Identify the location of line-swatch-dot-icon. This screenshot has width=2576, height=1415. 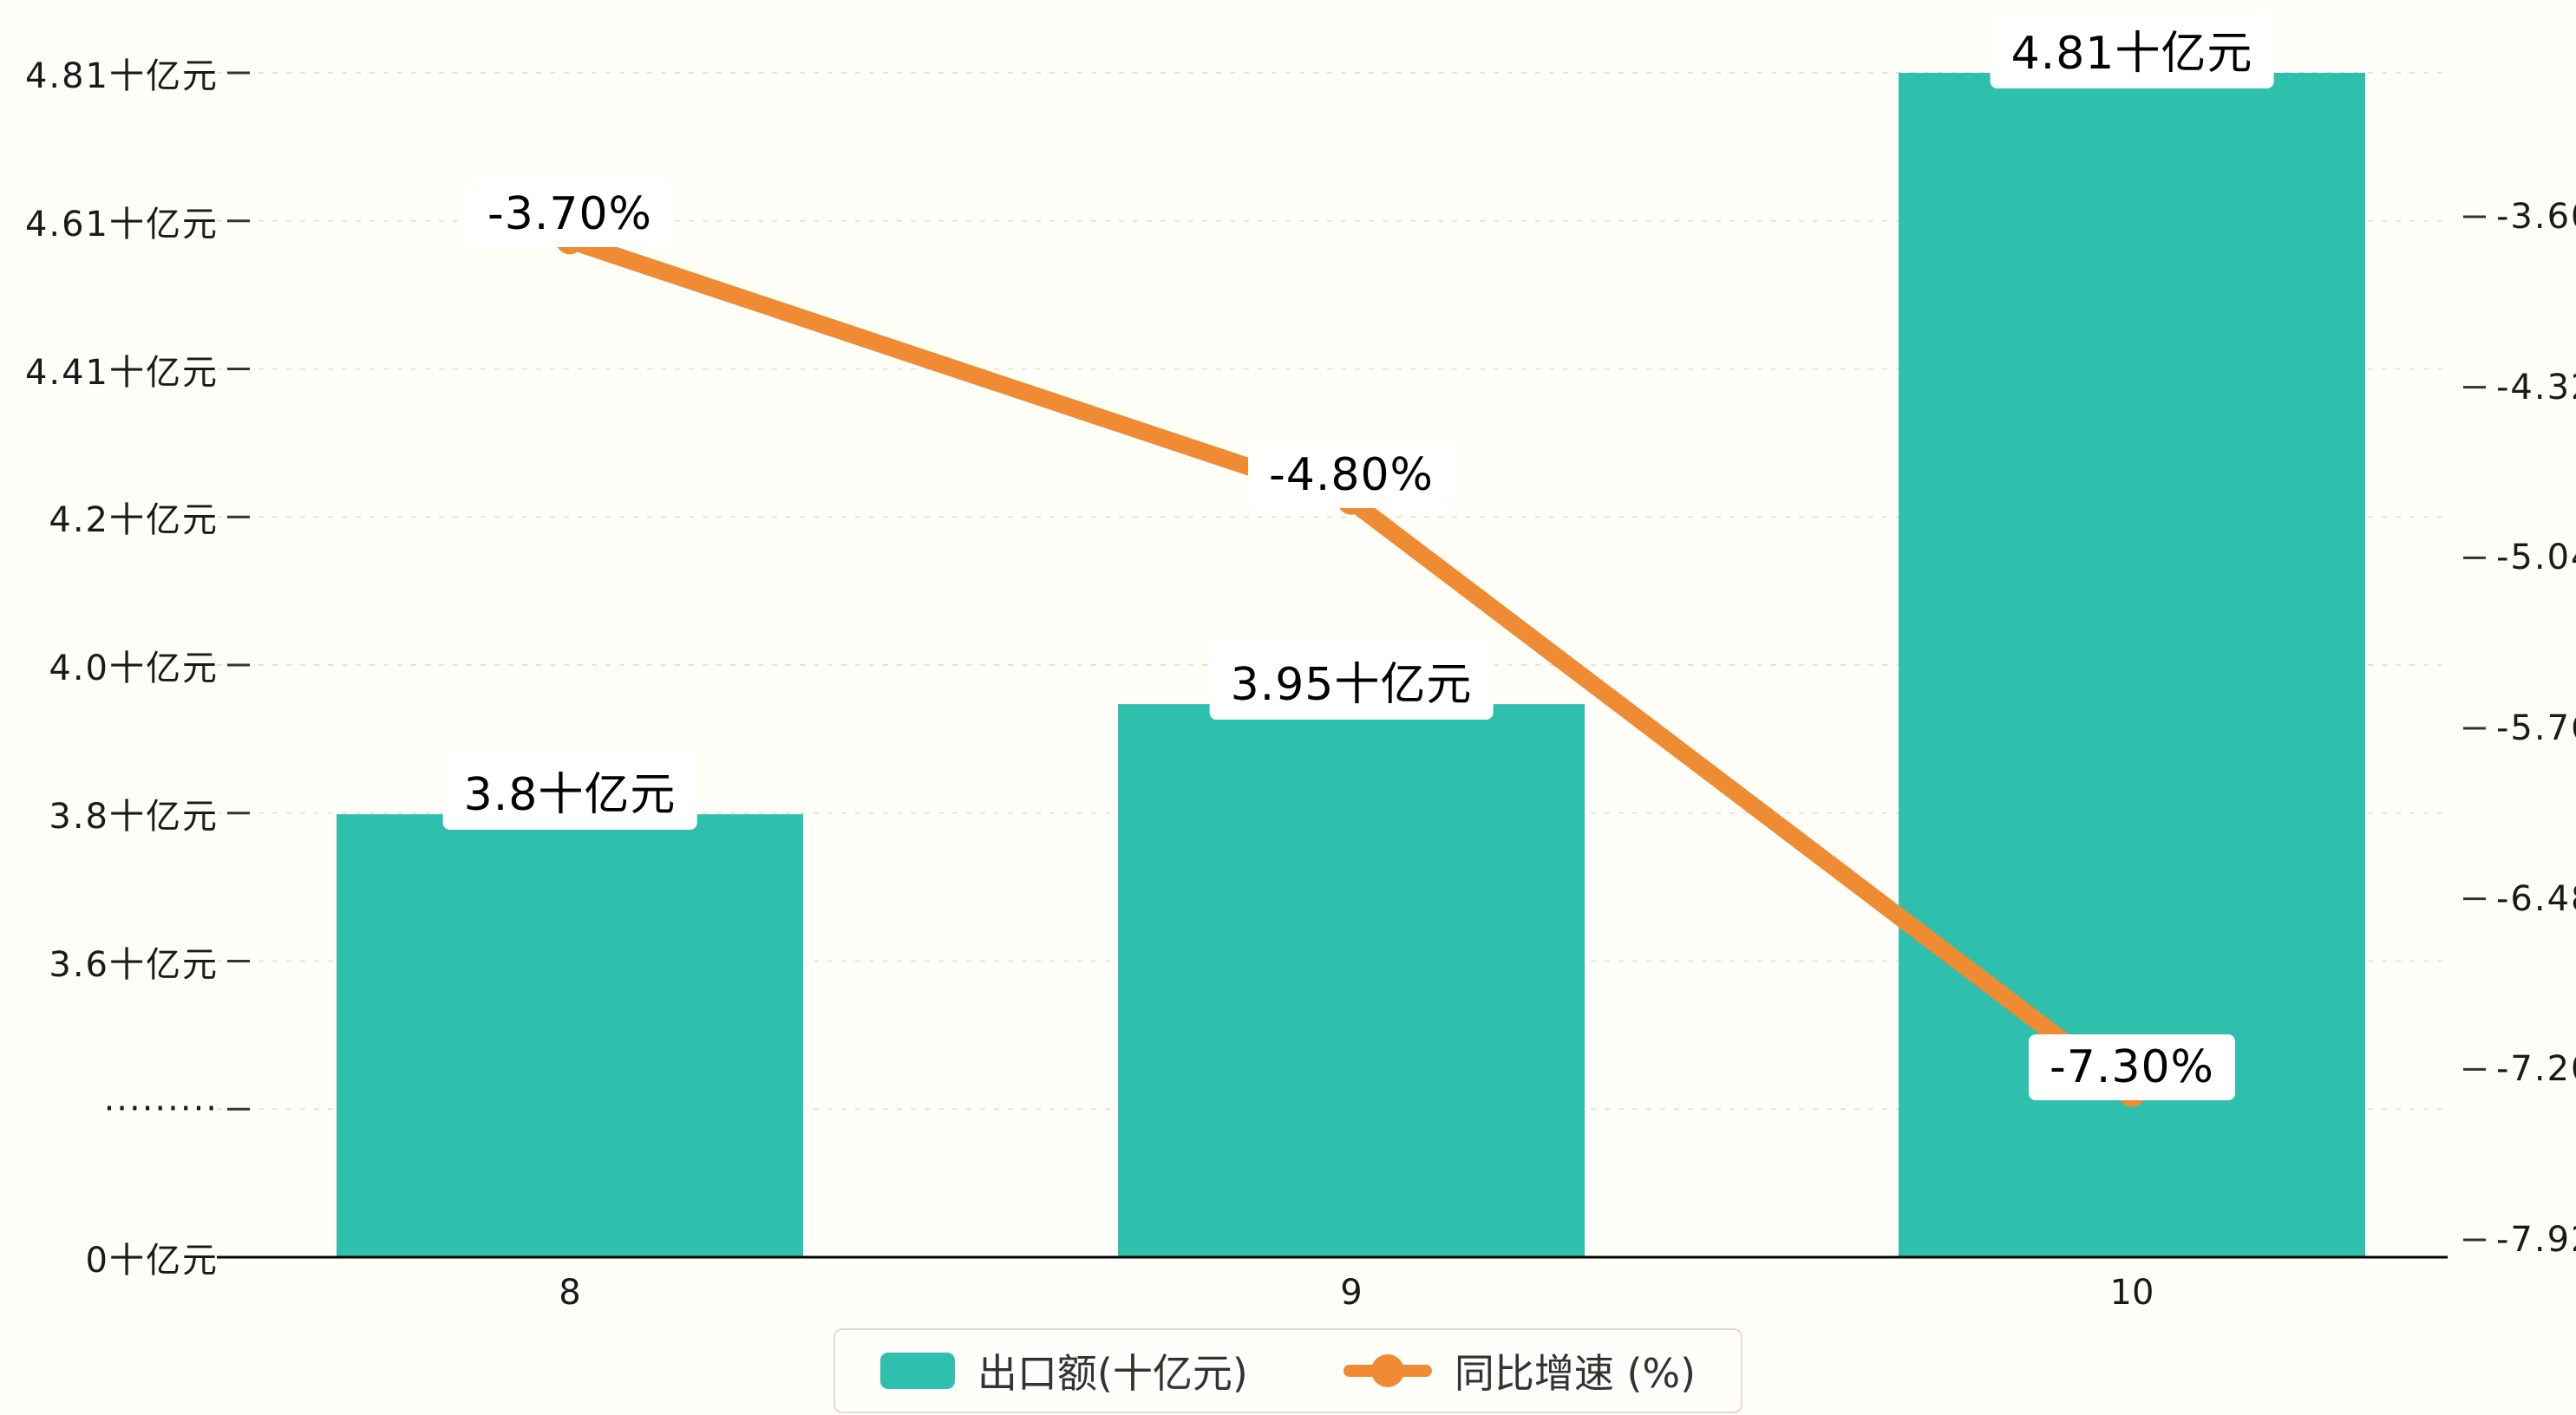
(1387, 1370).